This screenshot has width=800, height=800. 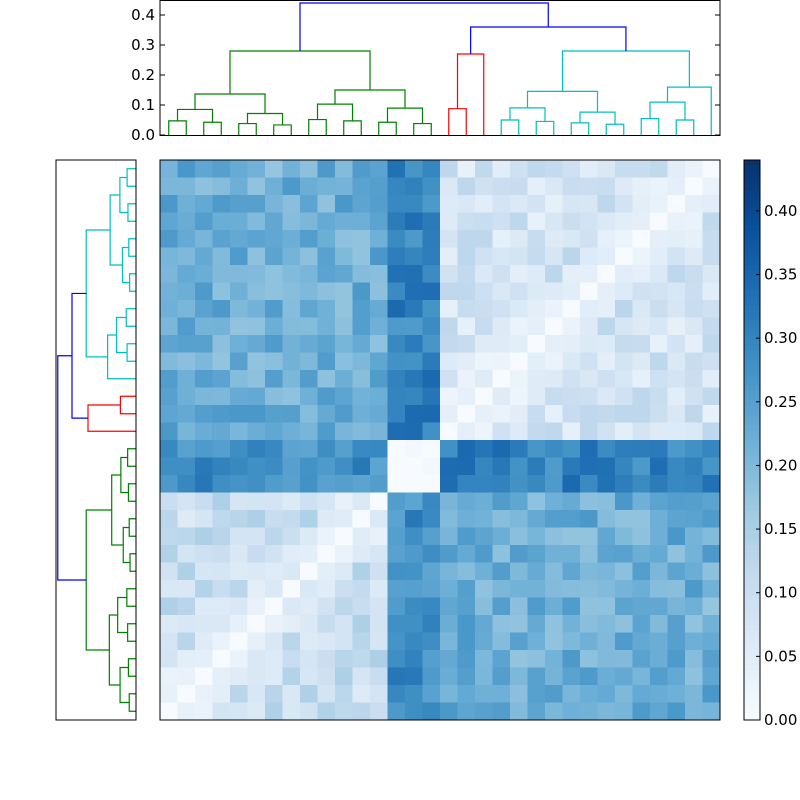 I want to click on top-dendrogram, so click(x=440, y=68).